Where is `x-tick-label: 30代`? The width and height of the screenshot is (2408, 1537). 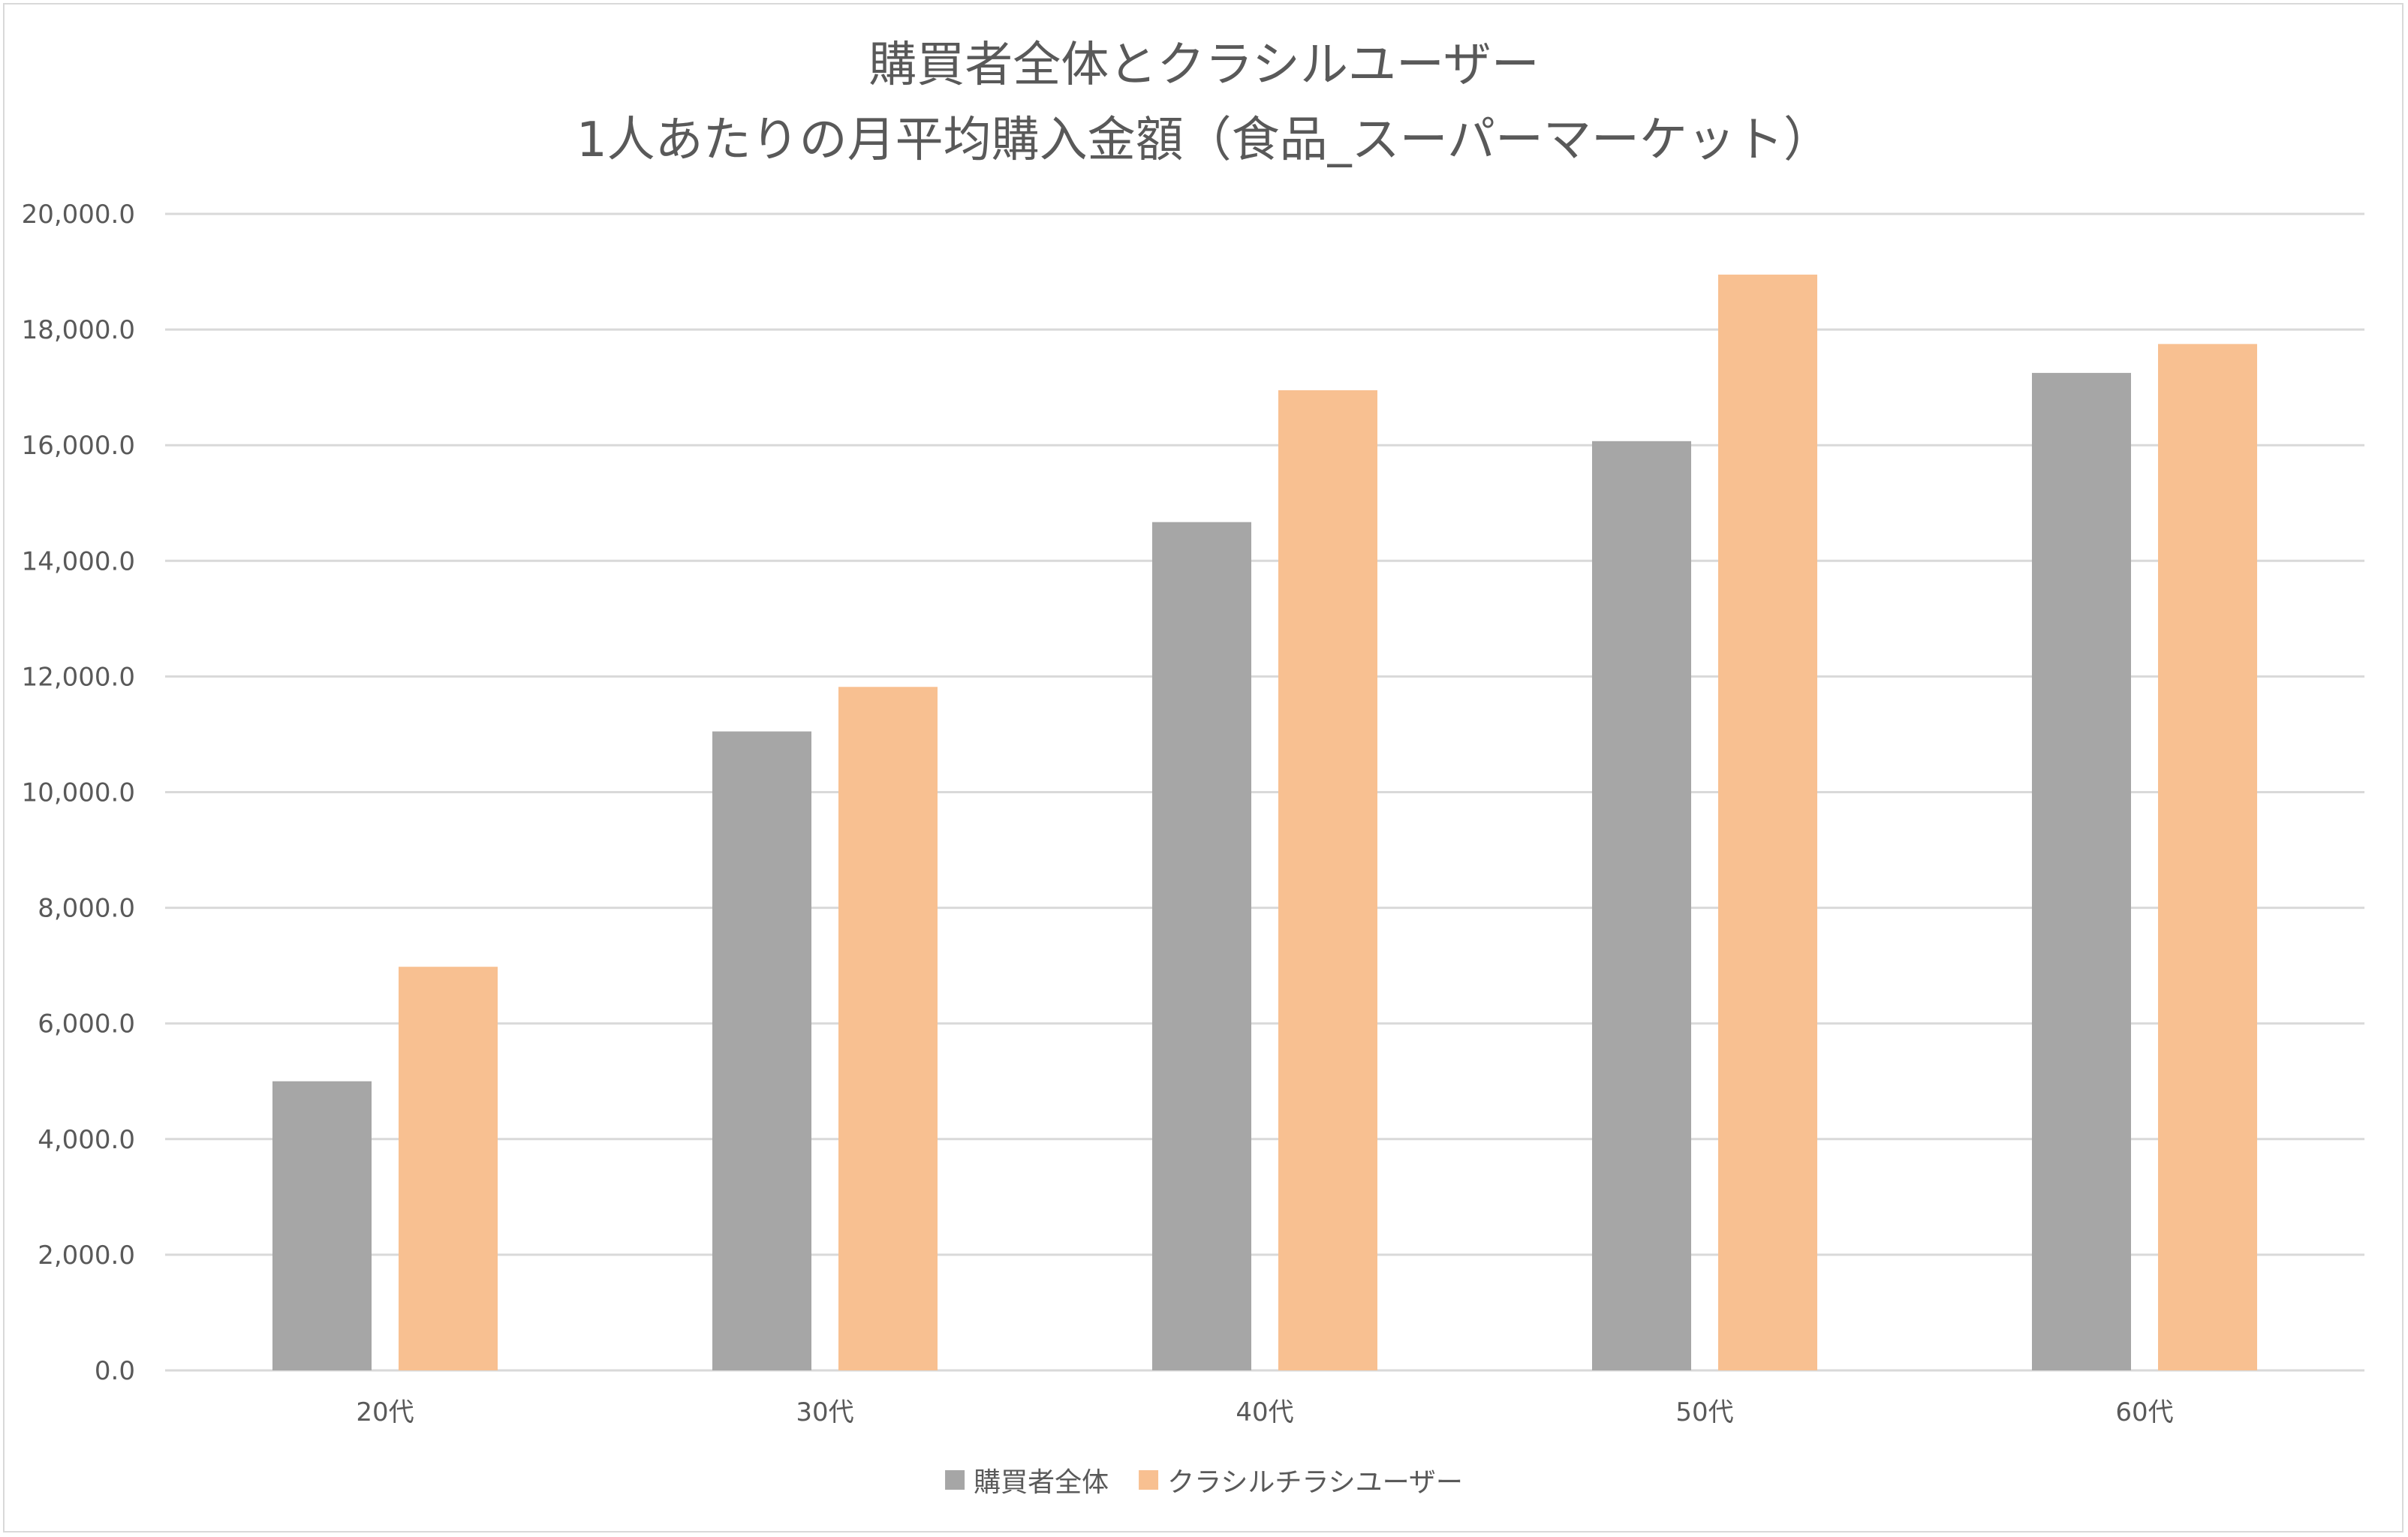 x-tick-label: 30代 is located at coordinates (824, 1412).